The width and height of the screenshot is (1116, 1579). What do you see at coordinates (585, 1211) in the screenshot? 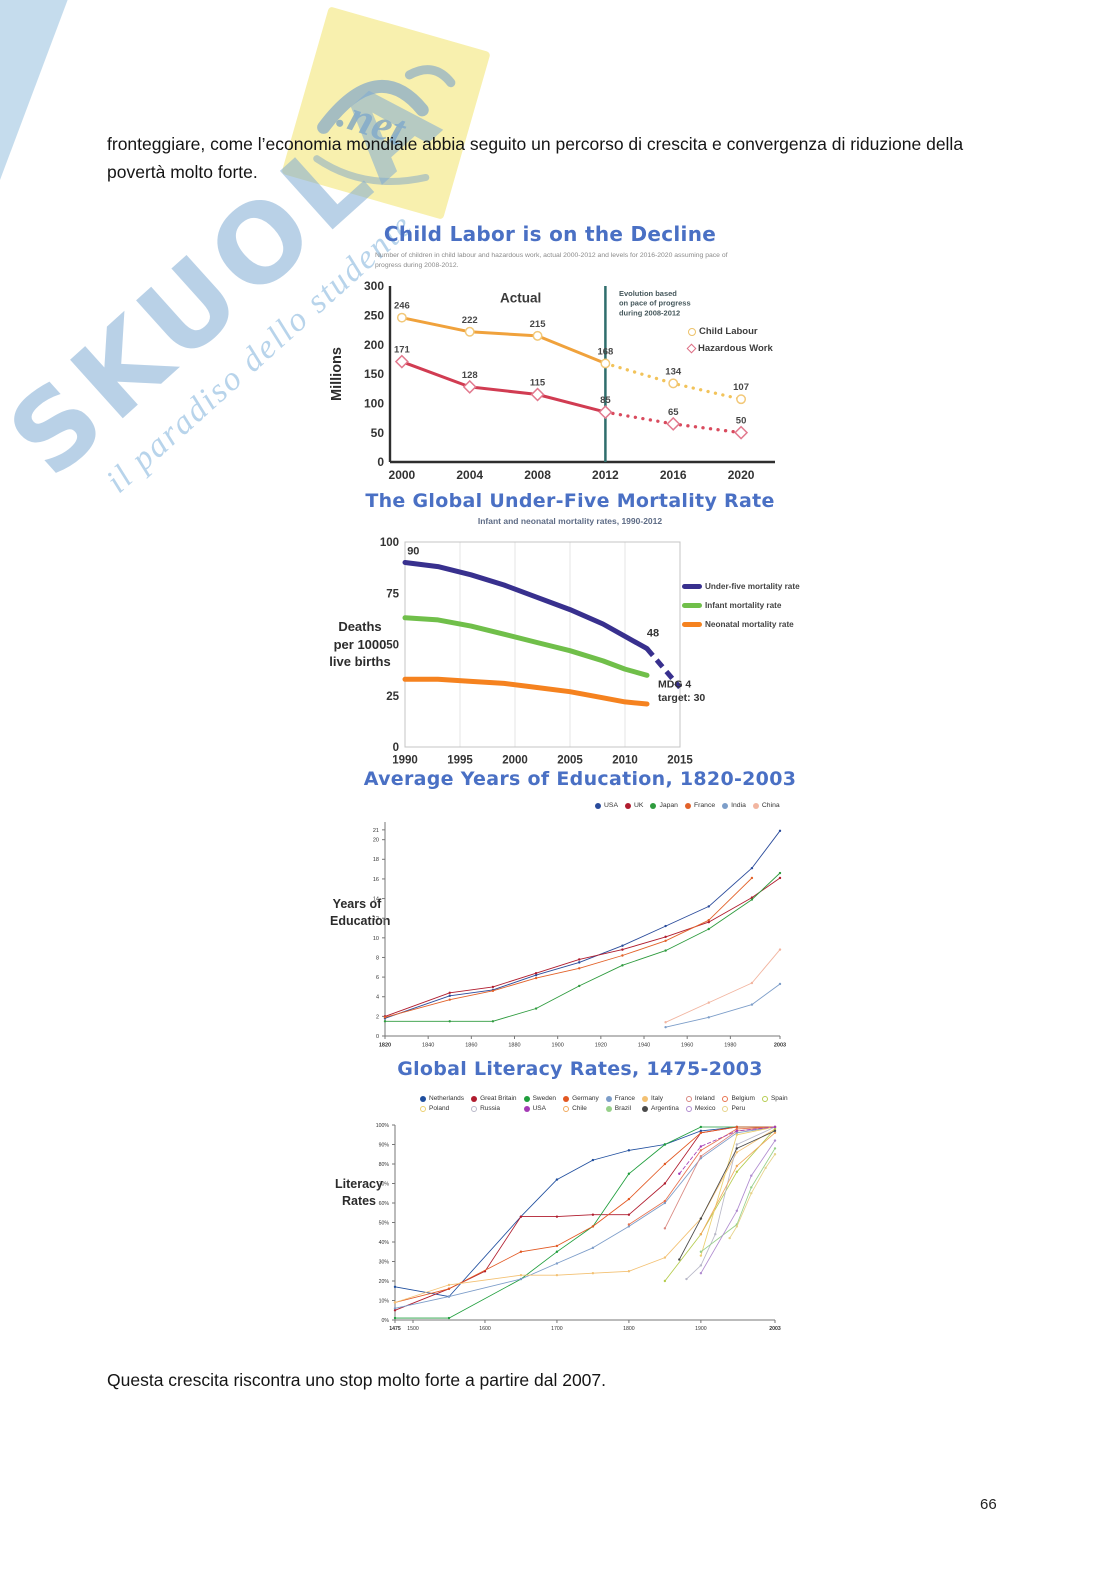
I see `series-netherlands` at bounding box center [585, 1211].